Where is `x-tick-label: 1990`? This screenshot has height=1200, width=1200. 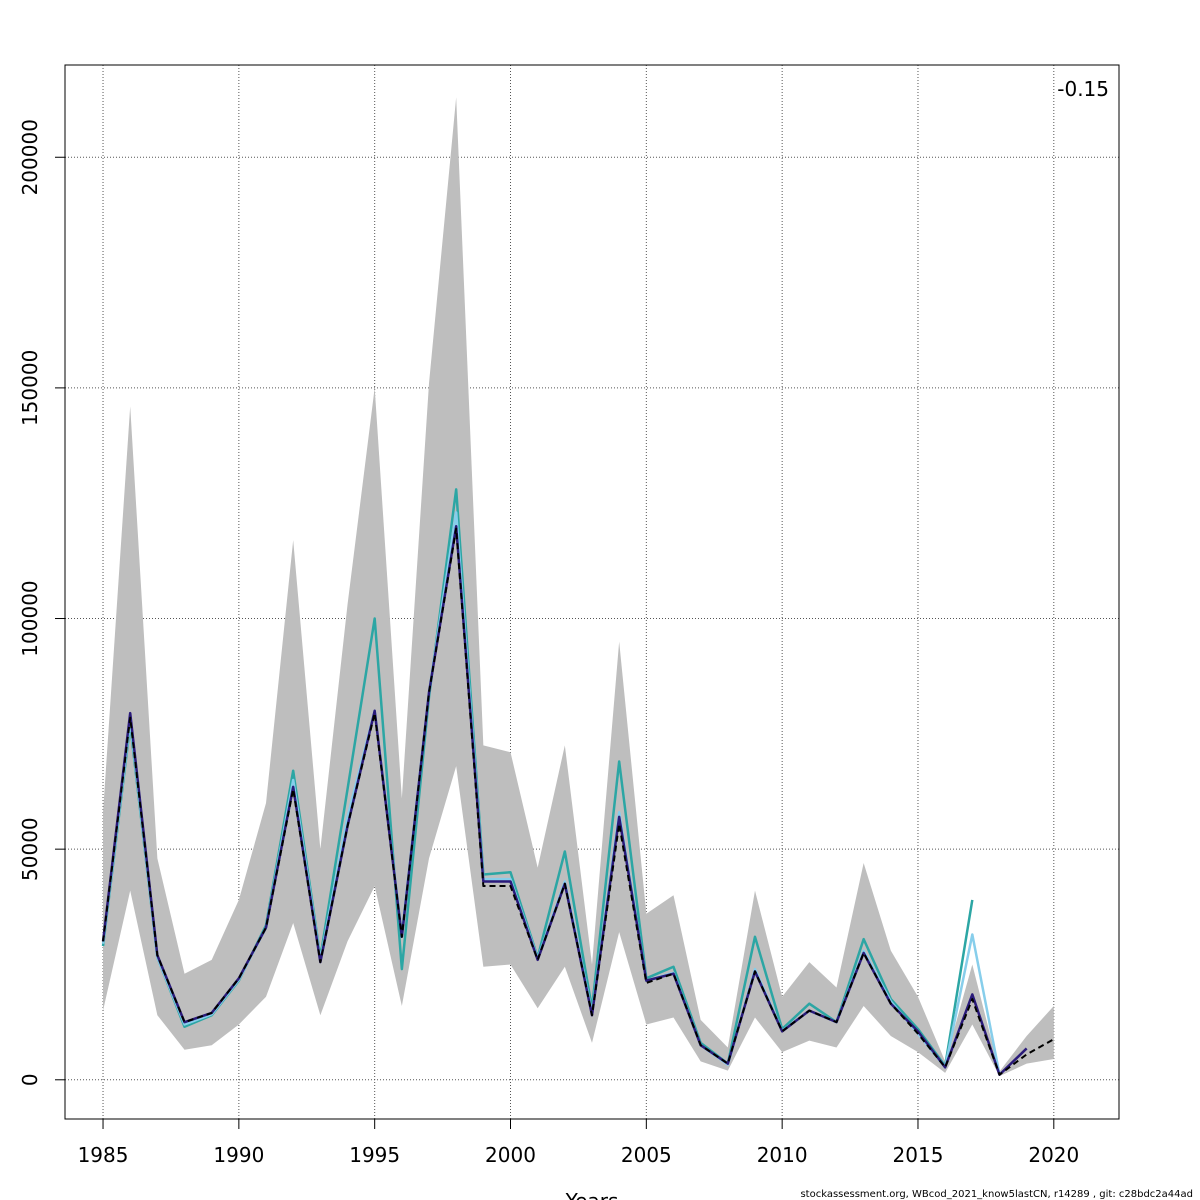
x-tick-label: 1990 is located at coordinates (238, 1155).